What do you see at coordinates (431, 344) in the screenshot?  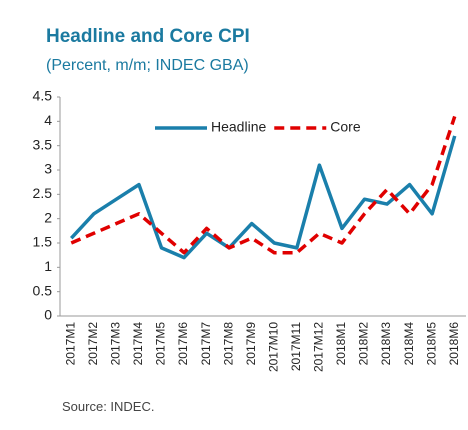 I see `x-tick-label: 2018M5` at bounding box center [431, 344].